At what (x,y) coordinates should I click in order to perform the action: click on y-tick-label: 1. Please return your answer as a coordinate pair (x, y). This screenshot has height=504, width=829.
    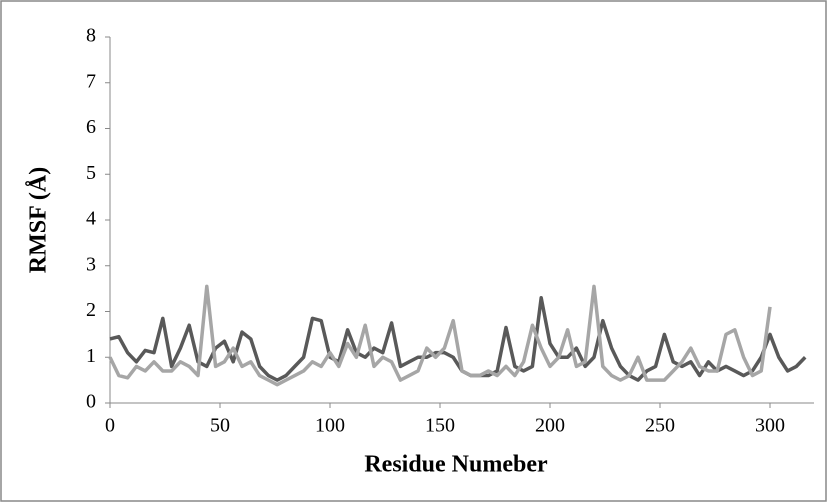
    Looking at the image, I should click on (91, 356).